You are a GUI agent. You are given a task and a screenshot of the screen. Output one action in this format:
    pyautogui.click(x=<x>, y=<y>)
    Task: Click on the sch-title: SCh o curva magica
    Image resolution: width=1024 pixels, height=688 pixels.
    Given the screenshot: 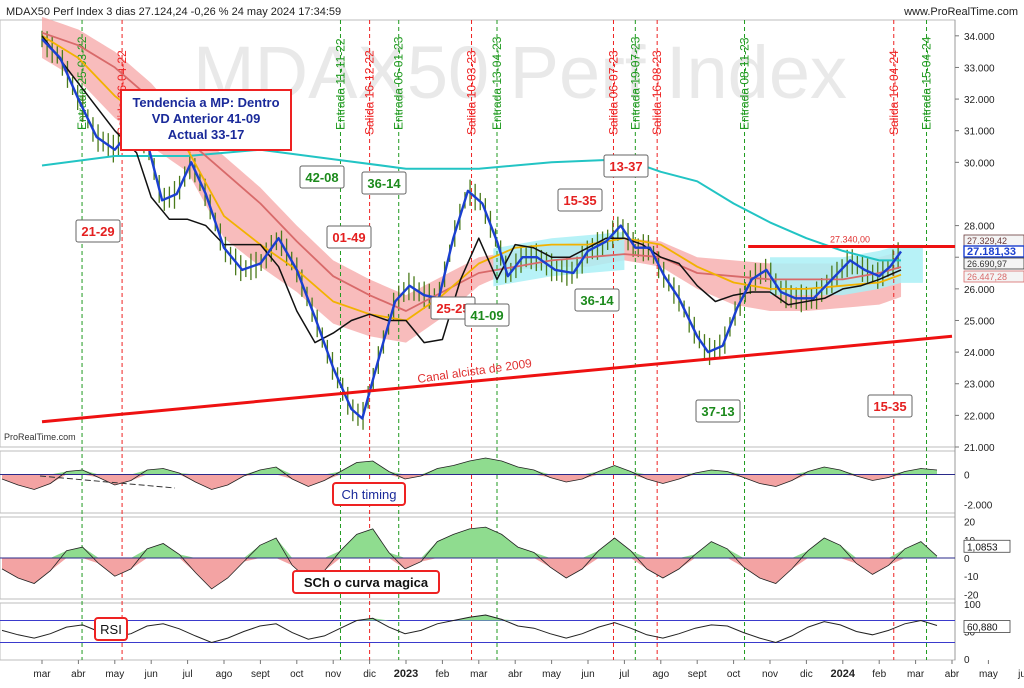 What is the action you would take?
    pyautogui.click(x=366, y=582)
    